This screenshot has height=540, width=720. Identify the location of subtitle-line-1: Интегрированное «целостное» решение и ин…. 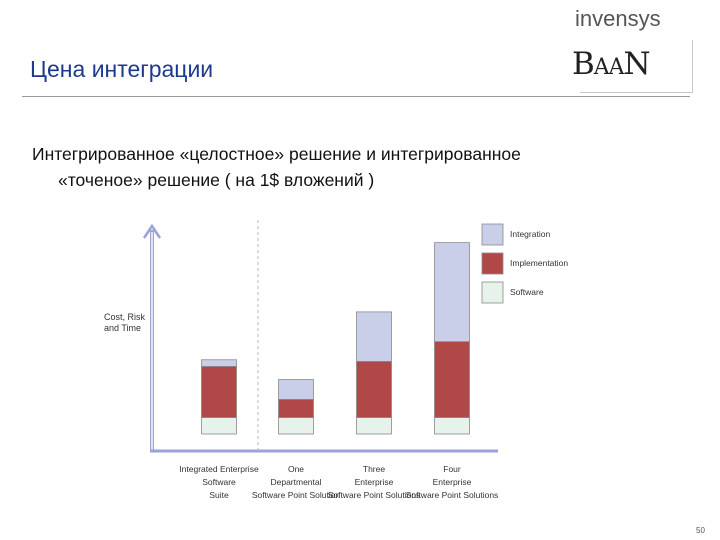
(276, 154).